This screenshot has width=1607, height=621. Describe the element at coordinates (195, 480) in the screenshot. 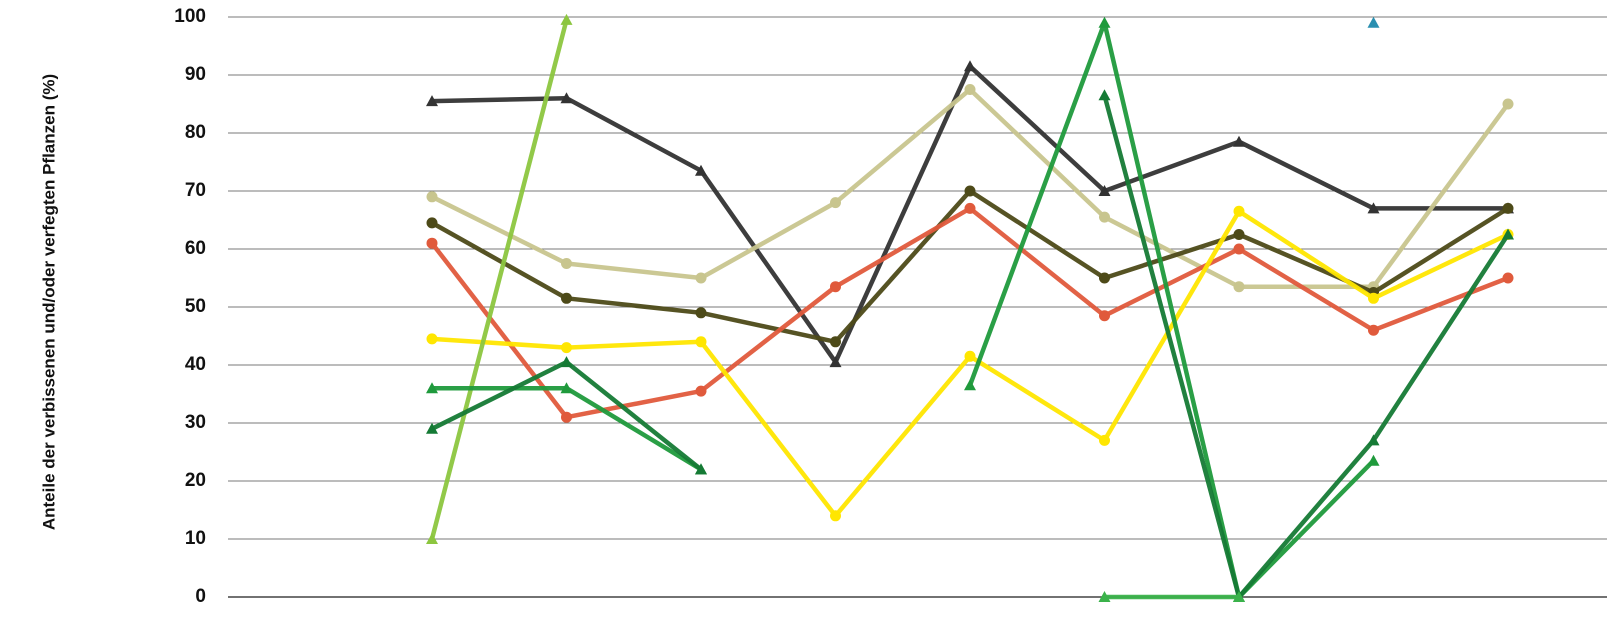

I see `y-tick-label: 20` at that location.